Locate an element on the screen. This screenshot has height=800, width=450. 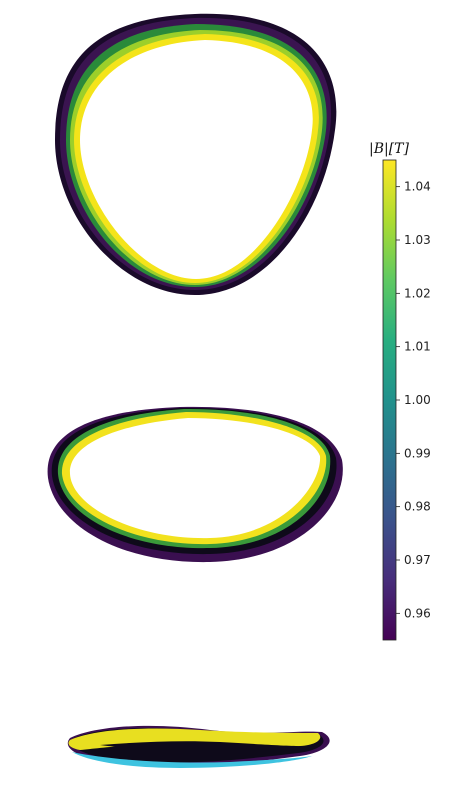
colorbar-tick-label: 1.04 is located at coordinates (417, 187).